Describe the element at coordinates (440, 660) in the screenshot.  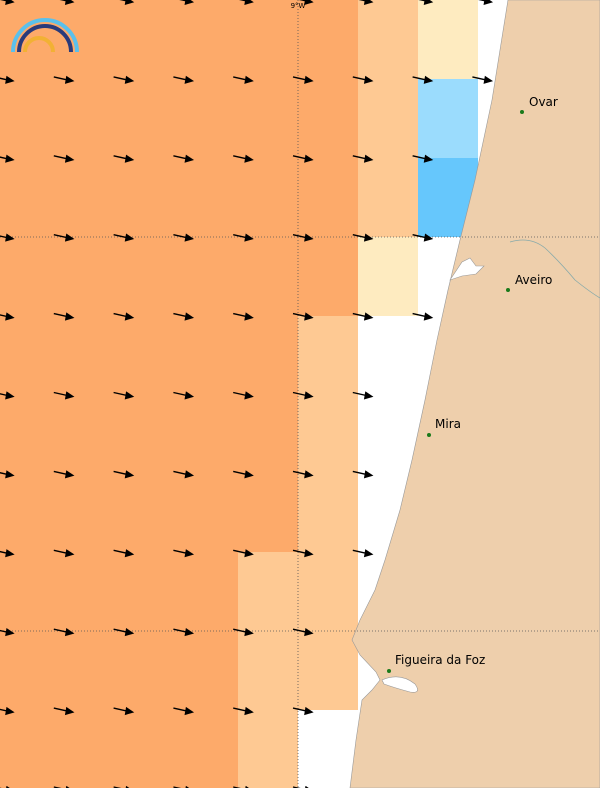
I see `place-label: Figueira da Foz` at that location.